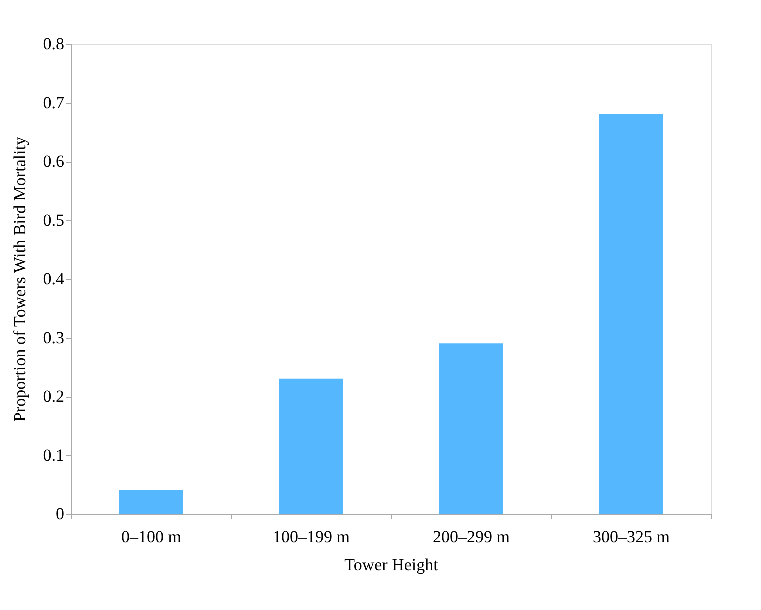  I want to click on y-tick-label: 0.4, so click(54, 279).